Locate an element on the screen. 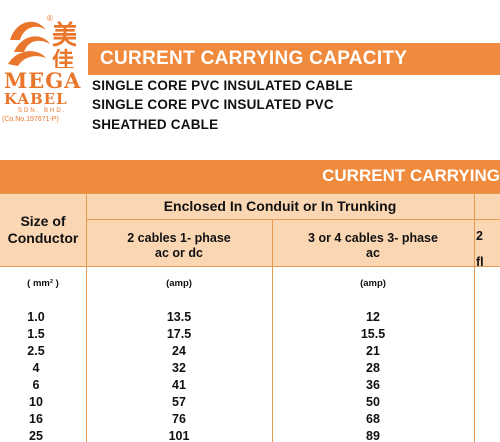  col2-cell: 15.5 is located at coordinates (373, 334).